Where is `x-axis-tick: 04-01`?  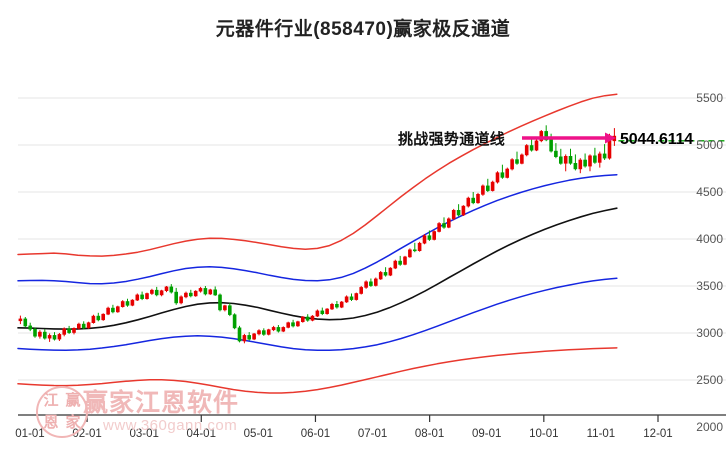
x-axis-tick: 04-01 is located at coordinates (201, 434).